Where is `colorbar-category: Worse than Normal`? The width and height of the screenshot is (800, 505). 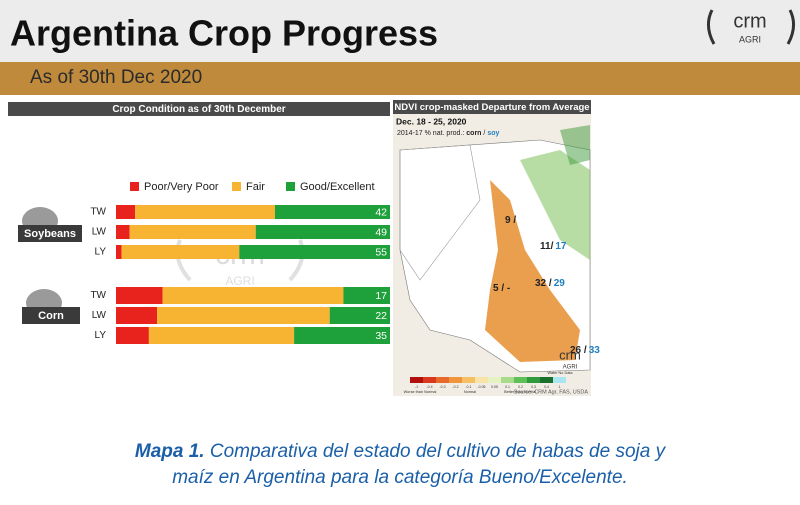 colorbar-category: Worse than Normal is located at coordinates (420, 392).